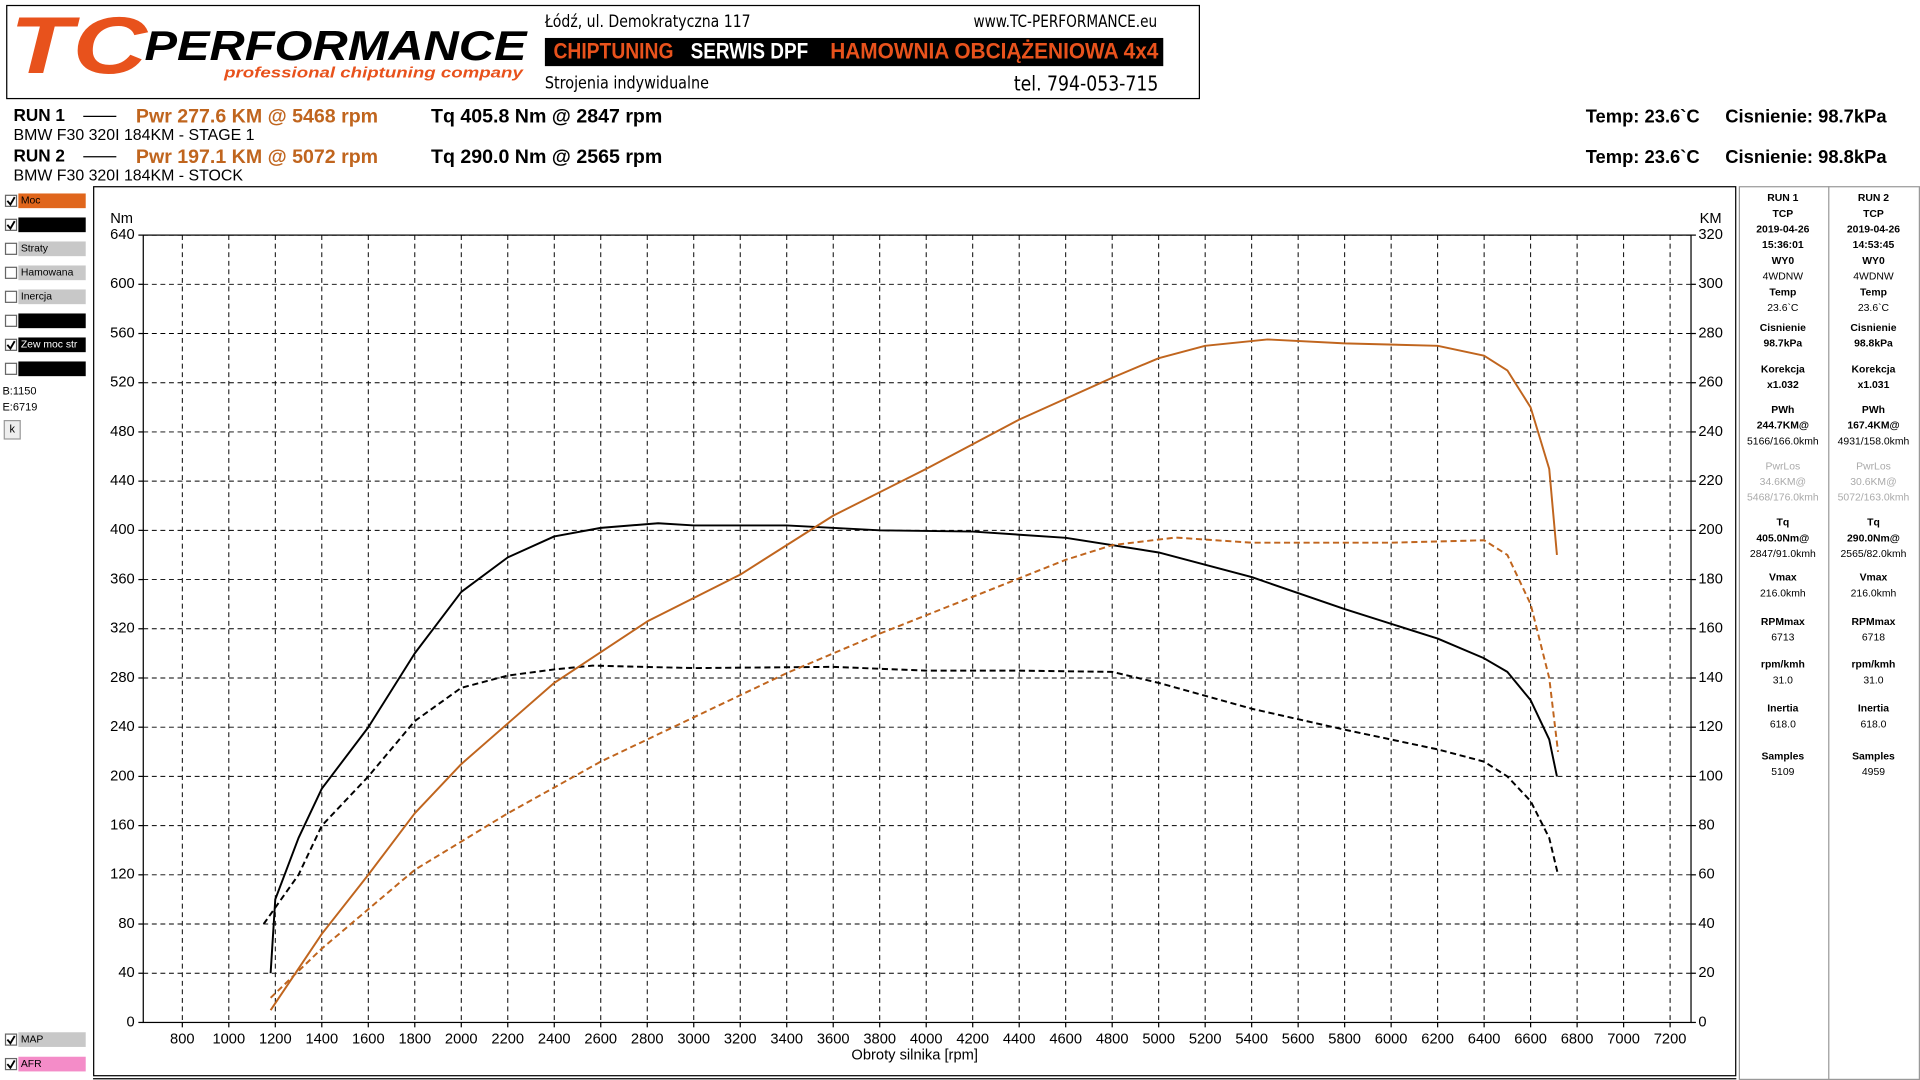  What do you see at coordinates (36, 297) in the screenshot?
I see `check-label: Inercja` at bounding box center [36, 297].